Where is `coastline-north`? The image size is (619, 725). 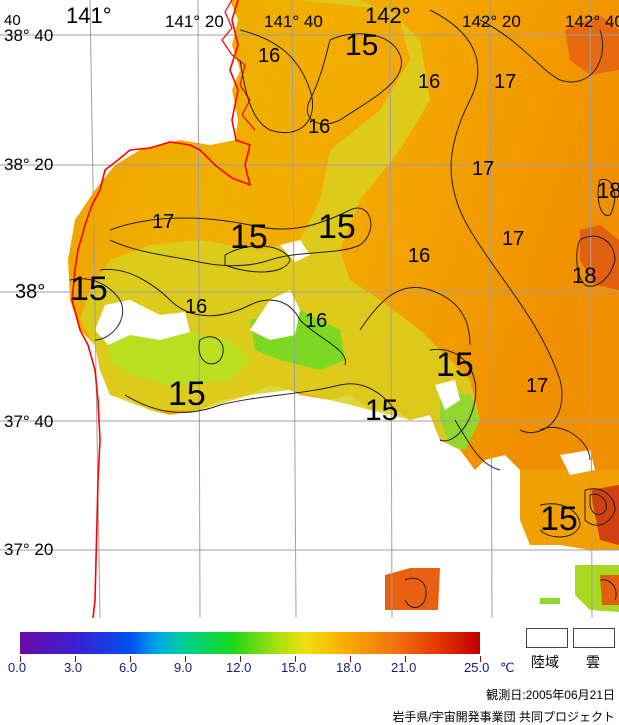
coastline-north is located at coordinates (238, 65).